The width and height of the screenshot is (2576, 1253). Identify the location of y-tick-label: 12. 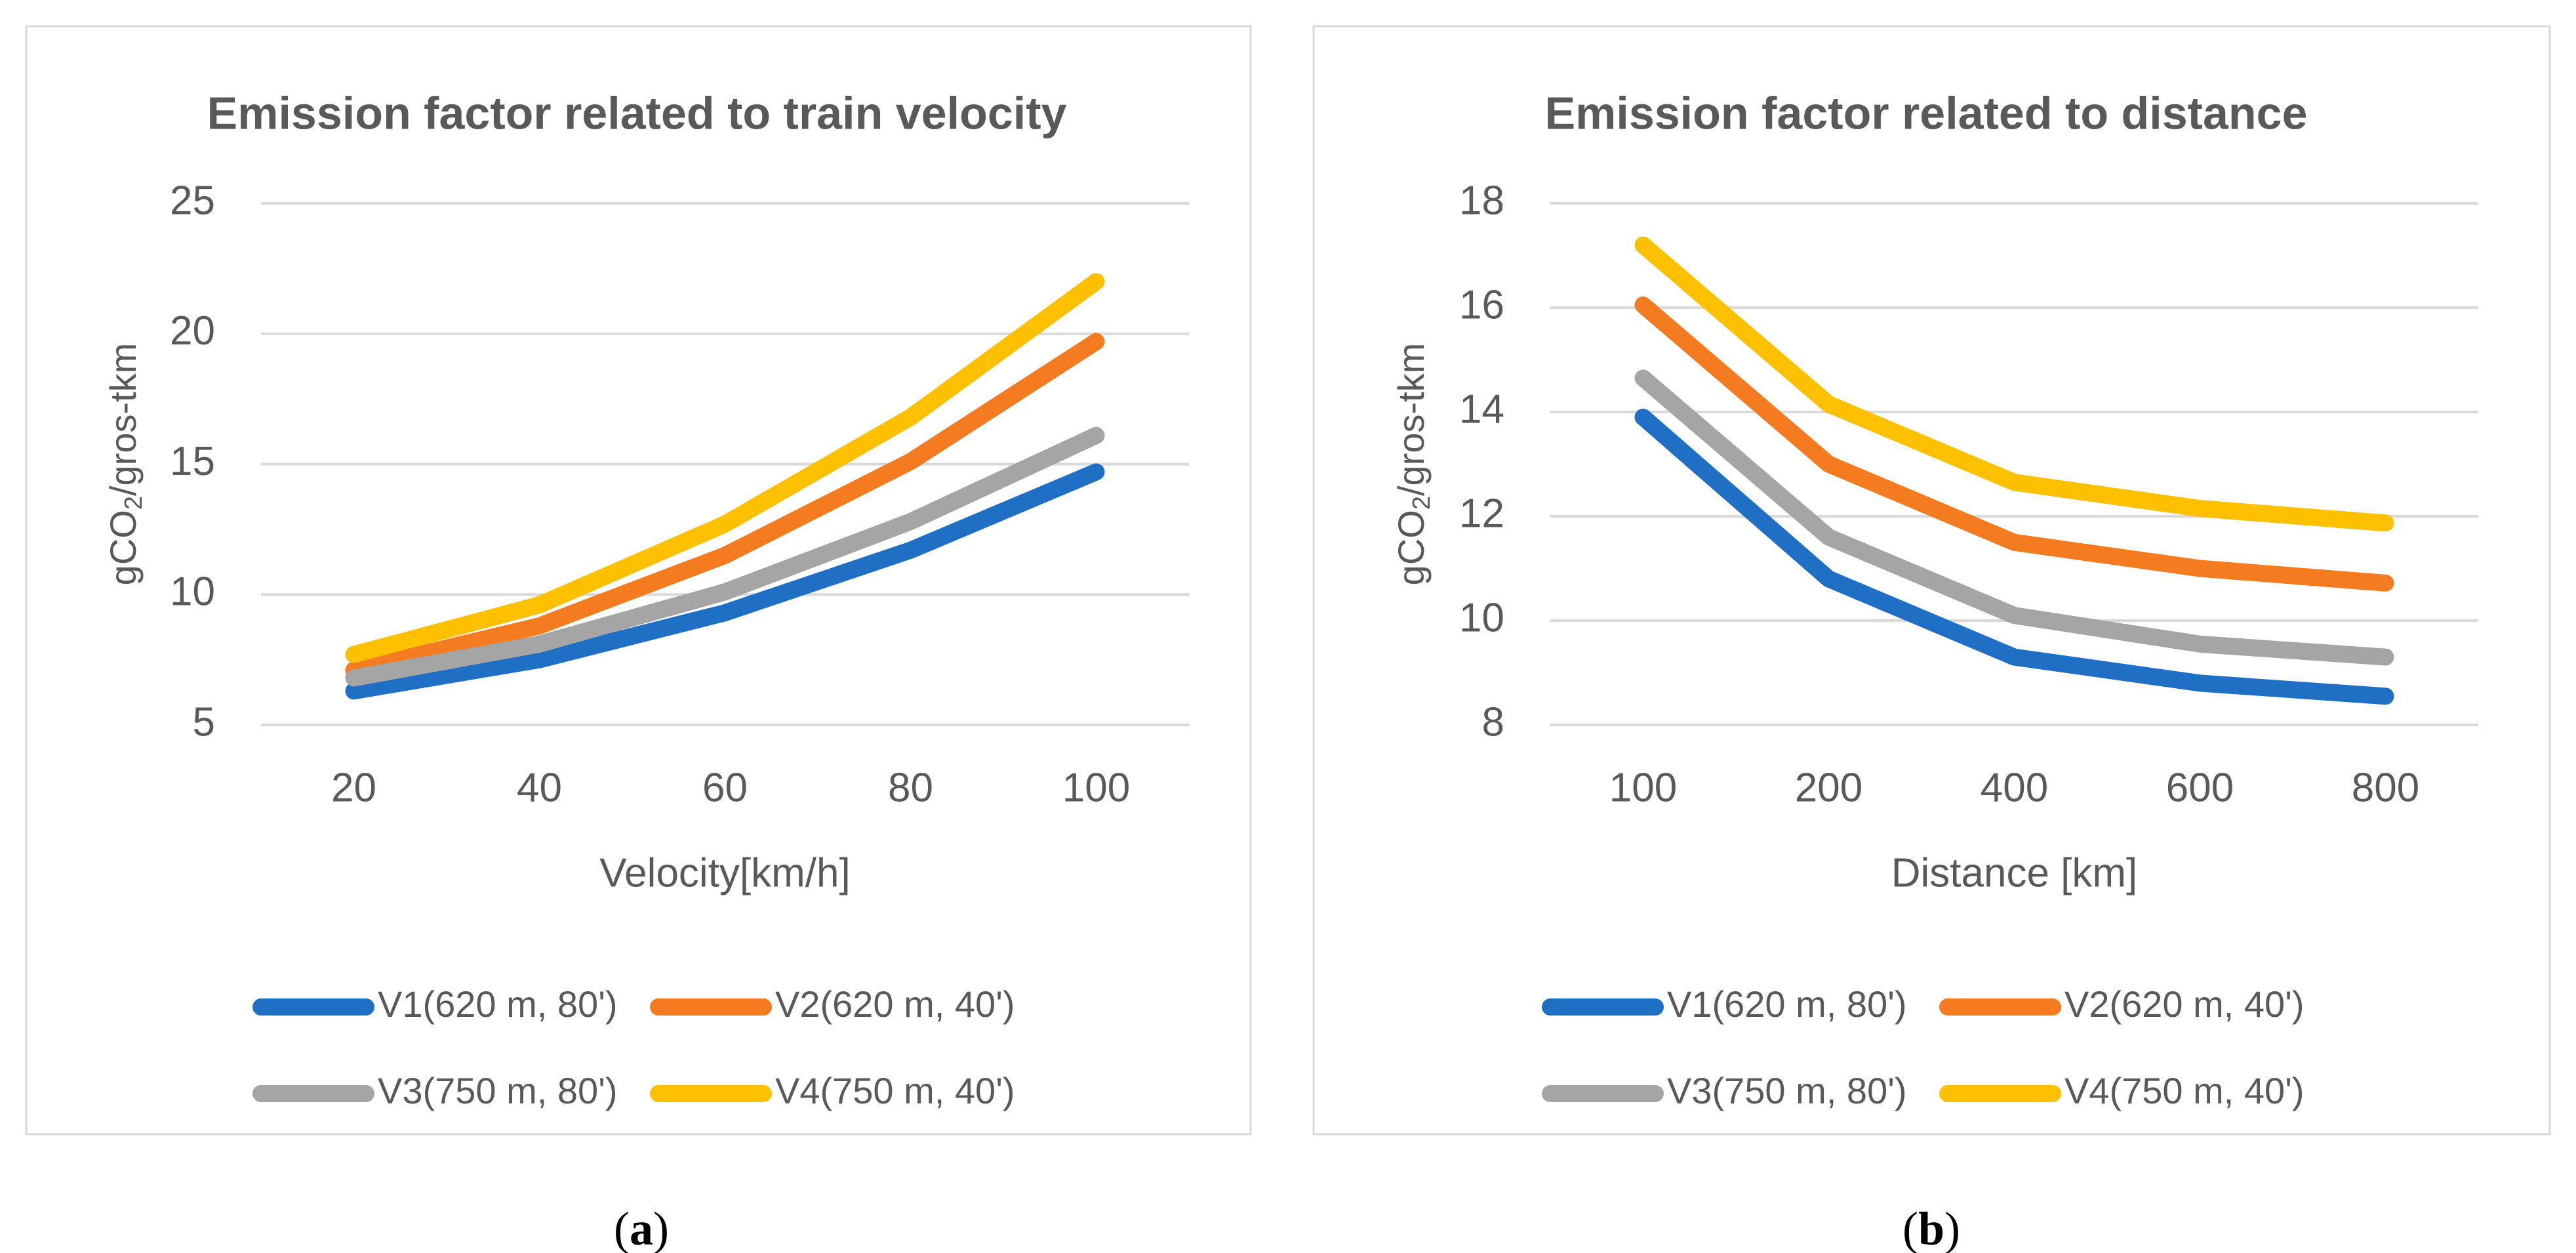
(1481, 513).